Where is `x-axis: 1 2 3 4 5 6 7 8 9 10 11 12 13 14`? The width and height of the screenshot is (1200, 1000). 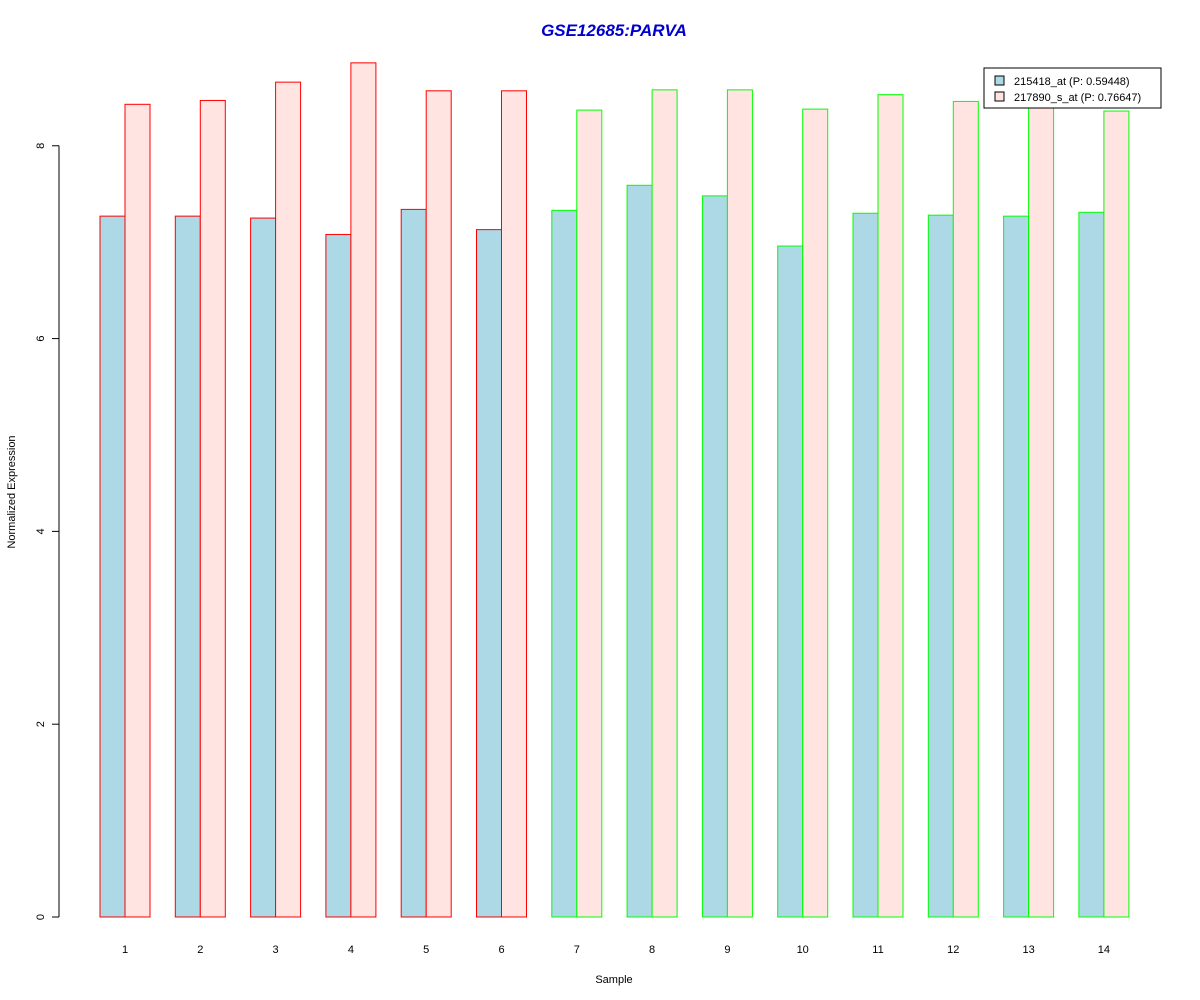 x-axis: 1 2 3 4 5 6 7 8 9 10 11 12 13 14 is located at coordinates (616, 950).